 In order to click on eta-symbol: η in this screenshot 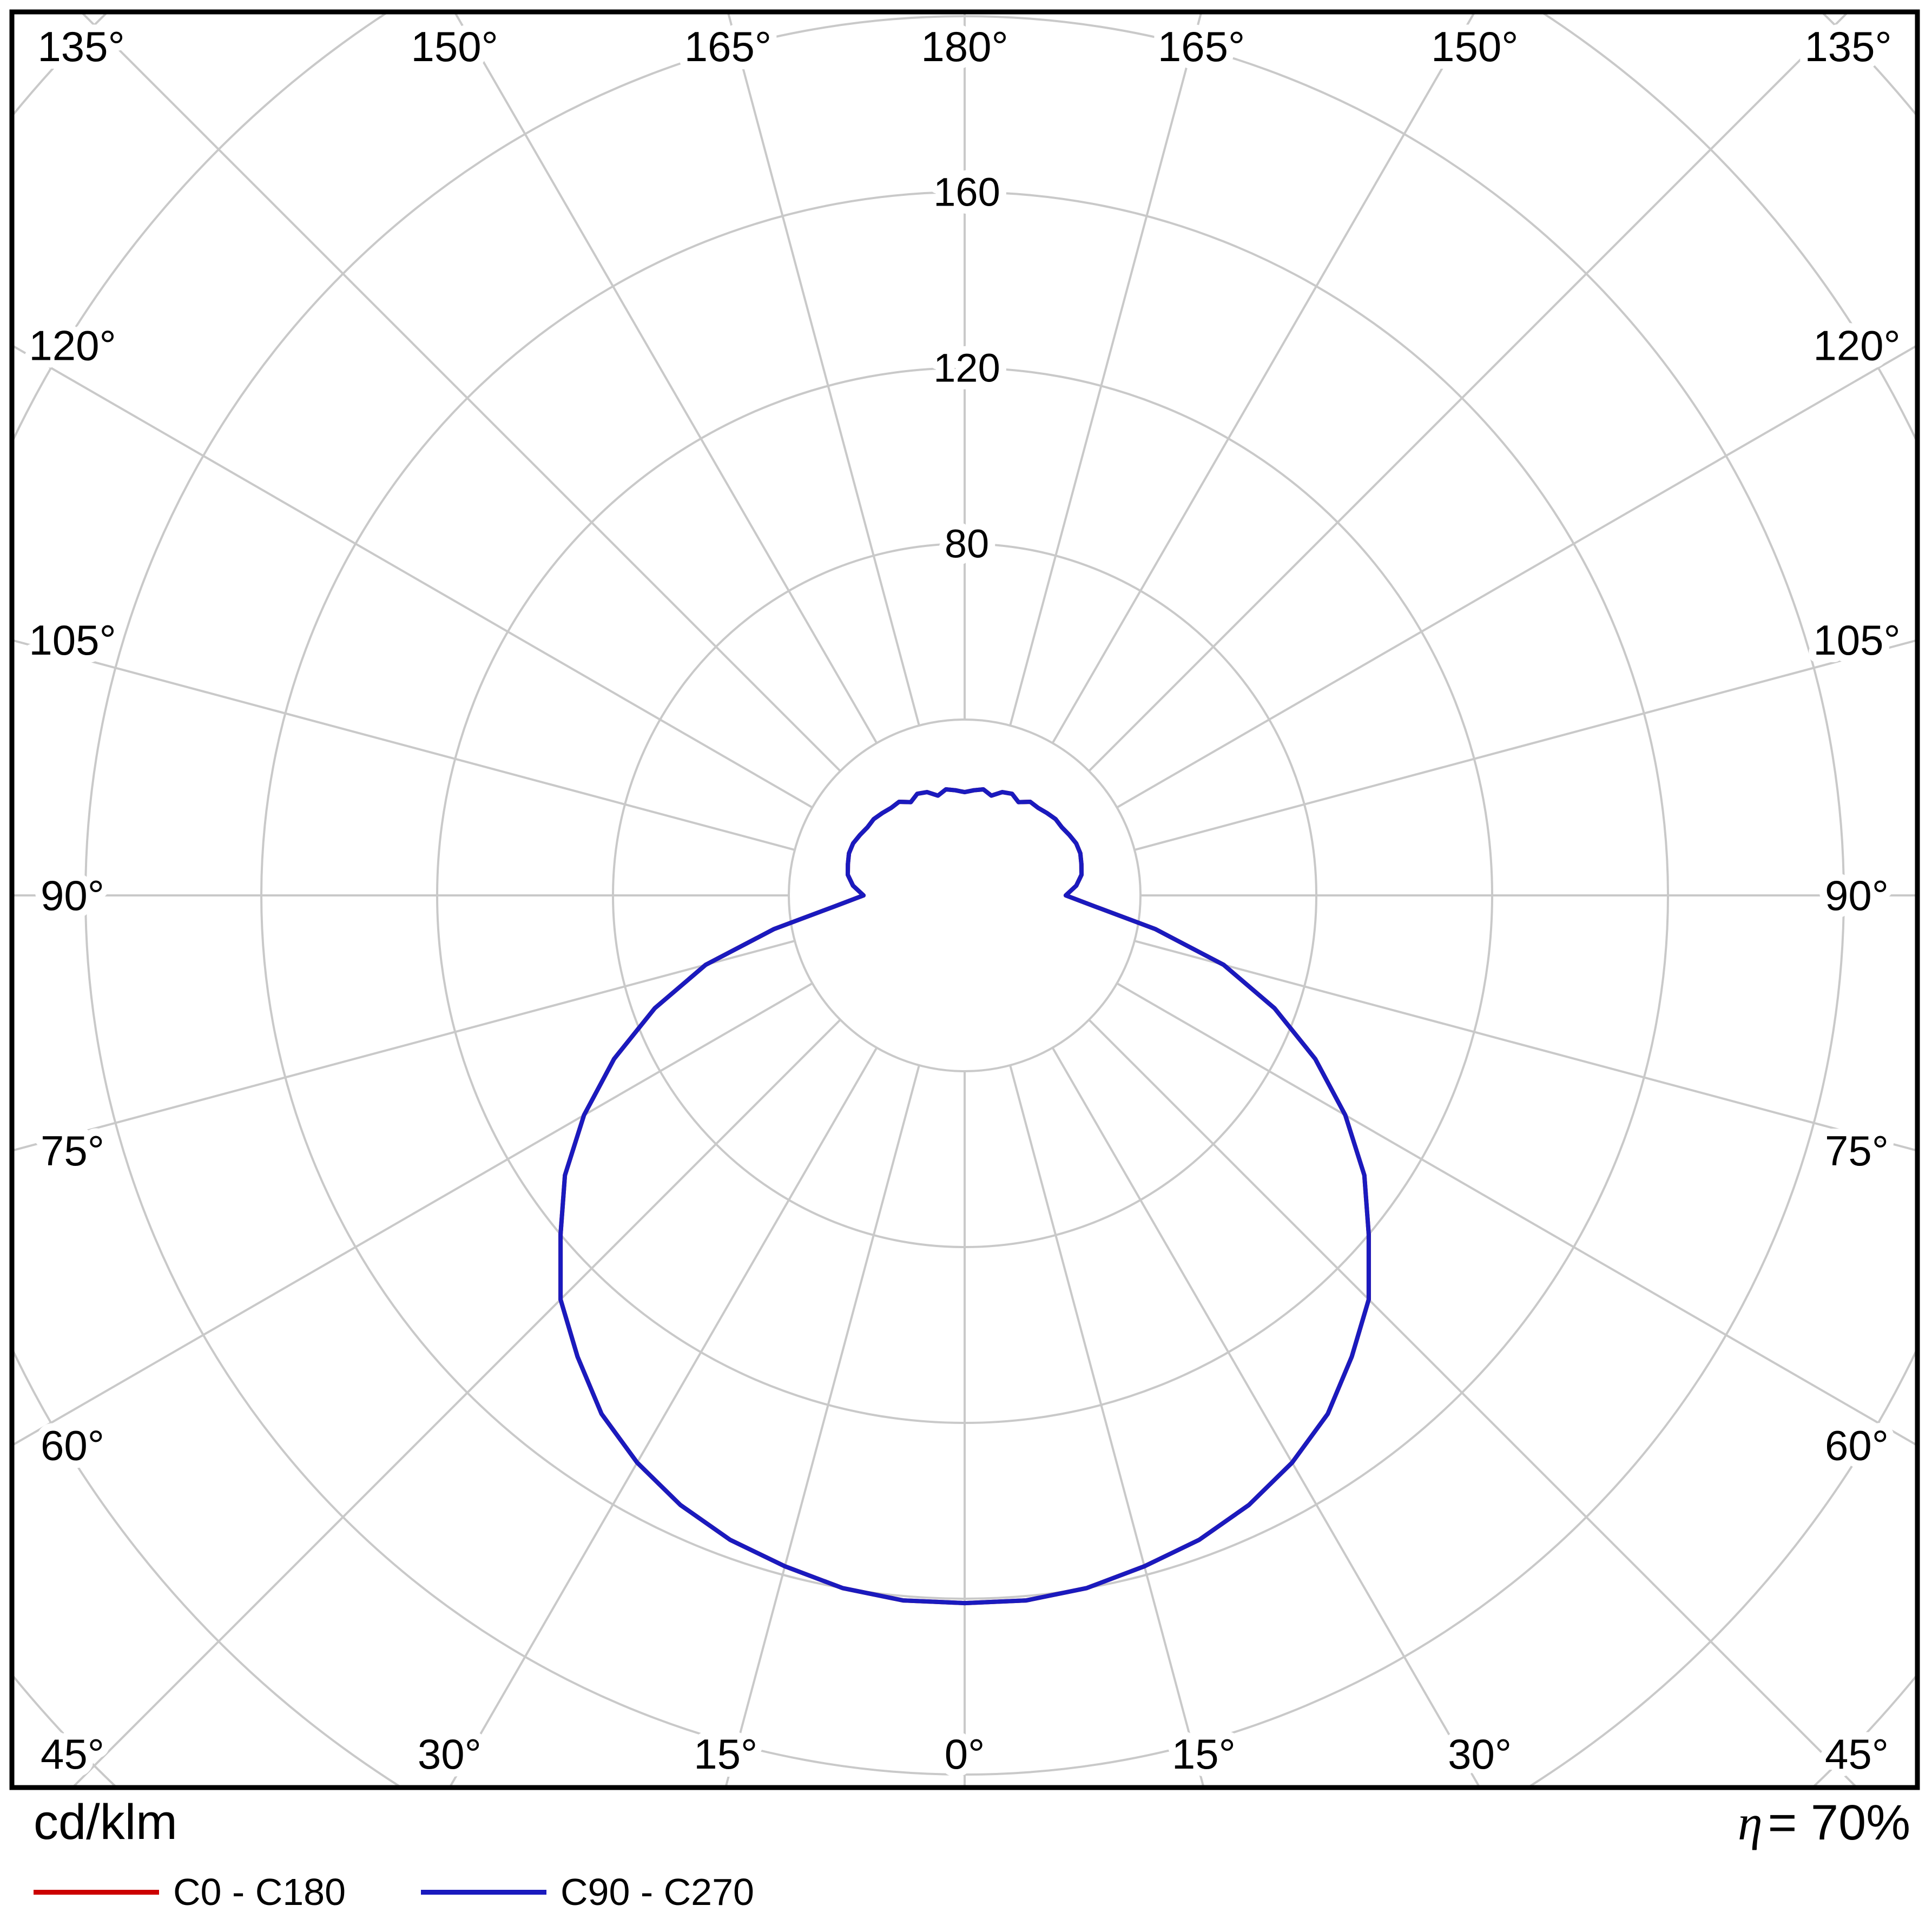, I will do `click(1750, 1822)`.